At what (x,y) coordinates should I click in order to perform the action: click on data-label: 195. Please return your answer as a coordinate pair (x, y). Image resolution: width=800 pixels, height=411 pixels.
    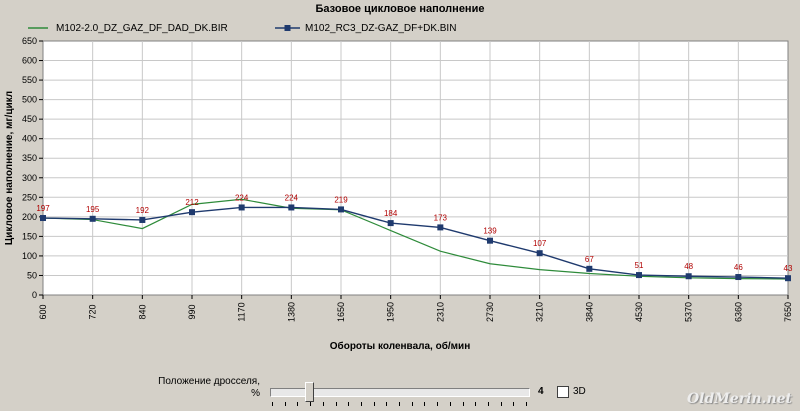
    Looking at the image, I should click on (93, 209).